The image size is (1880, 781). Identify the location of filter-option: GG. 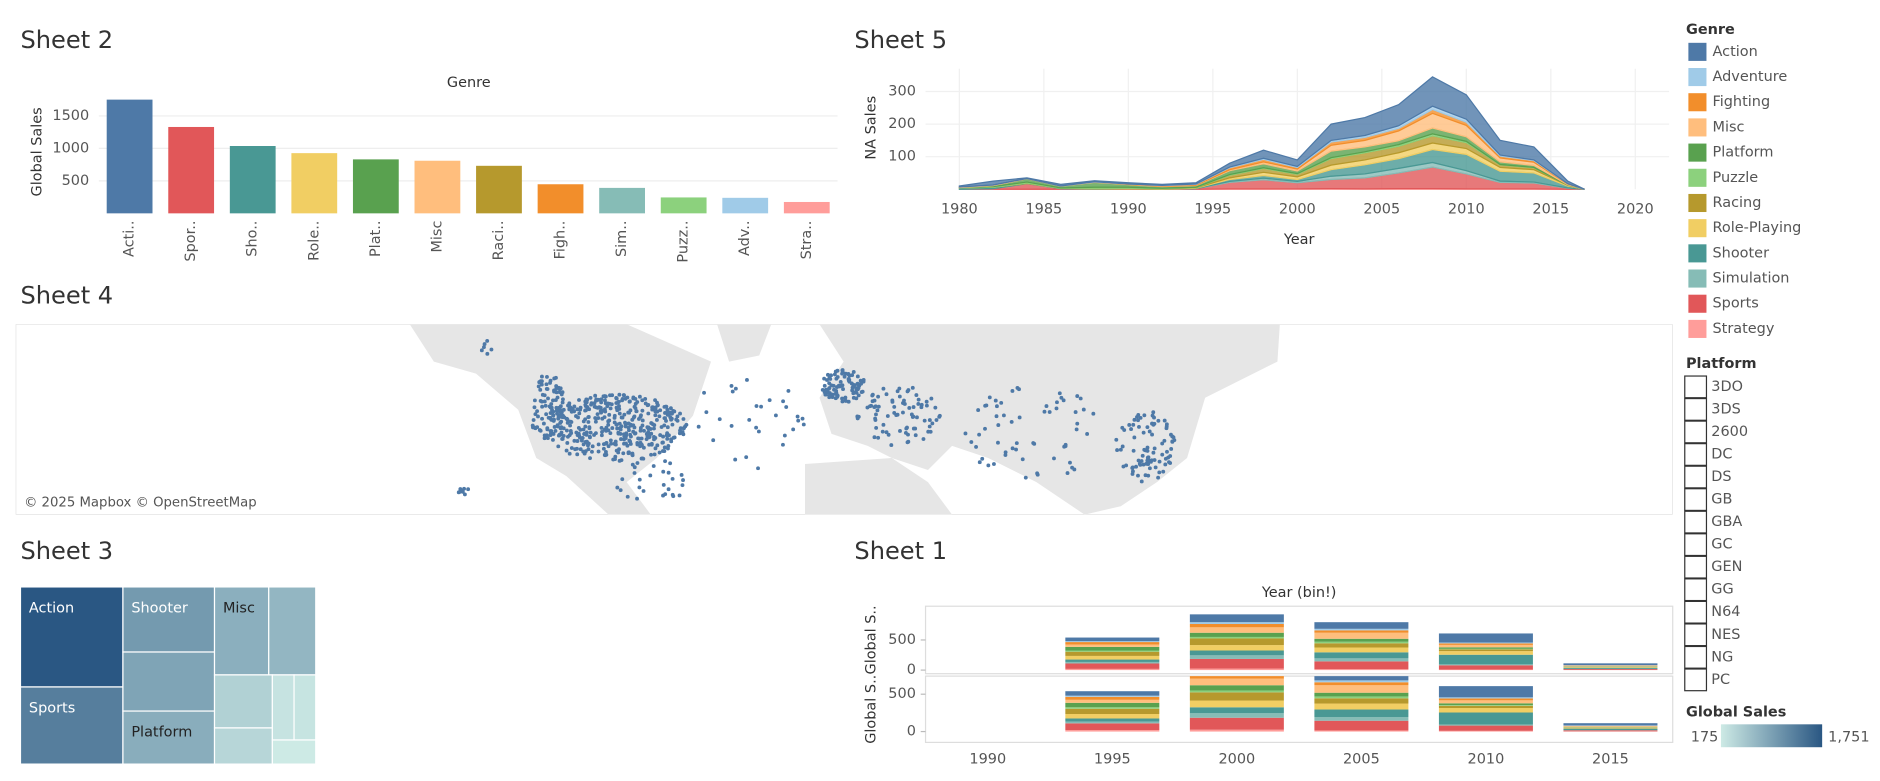
(1722, 590).